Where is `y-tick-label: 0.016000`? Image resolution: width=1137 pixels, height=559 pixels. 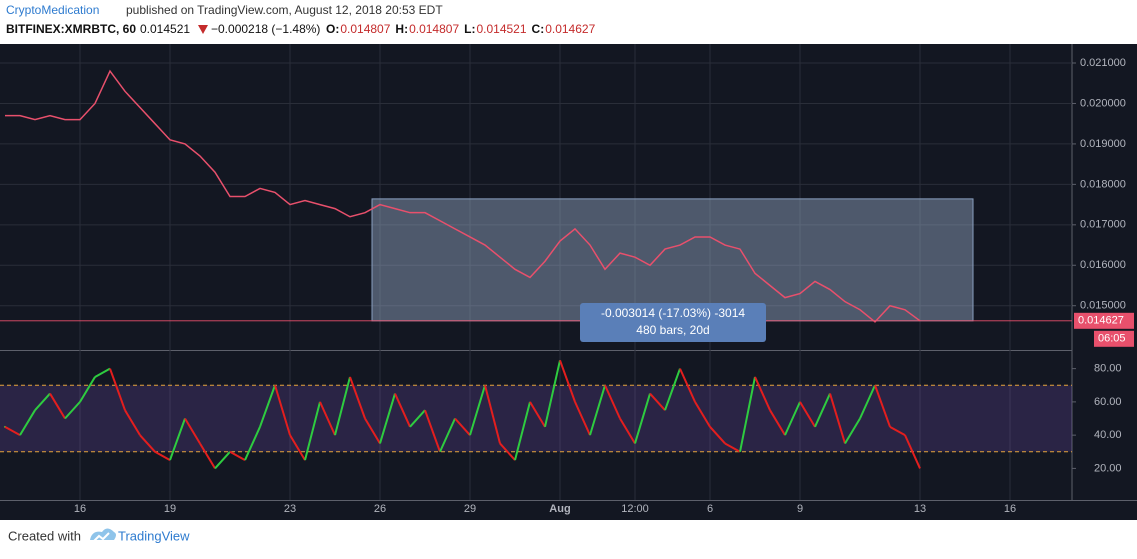 y-tick-label: 0.016000 is located at coordinates (1103, 265).